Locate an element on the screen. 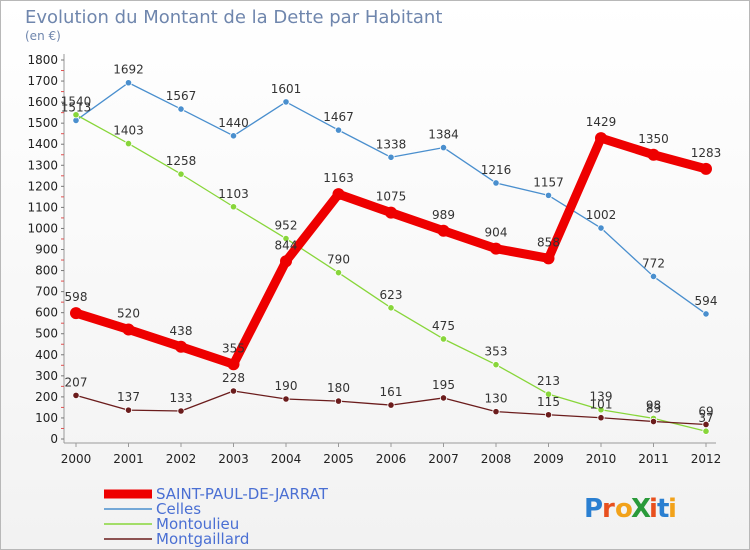  y-tick-label: 600 is located at coordinates (46, 313).